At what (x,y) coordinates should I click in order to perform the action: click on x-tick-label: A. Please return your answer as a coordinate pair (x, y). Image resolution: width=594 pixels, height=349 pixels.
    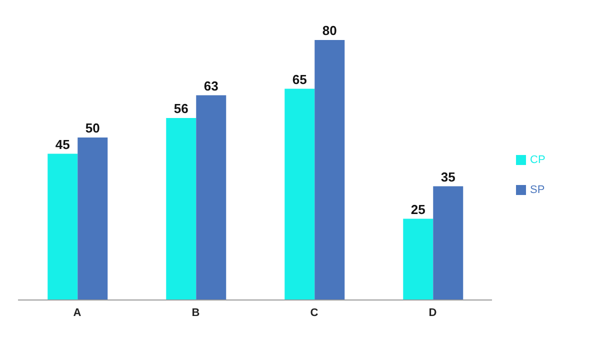
    Looking at the image, I should click on (77, 312).